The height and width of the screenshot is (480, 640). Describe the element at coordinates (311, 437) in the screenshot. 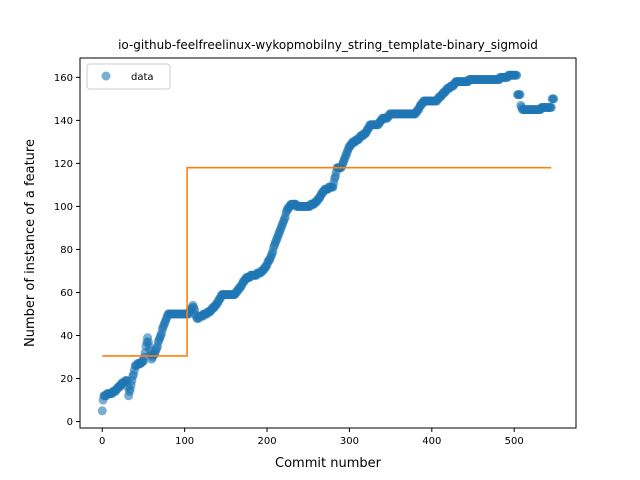

I see `x-axis: 0 100 200 300 400 500` at that location.